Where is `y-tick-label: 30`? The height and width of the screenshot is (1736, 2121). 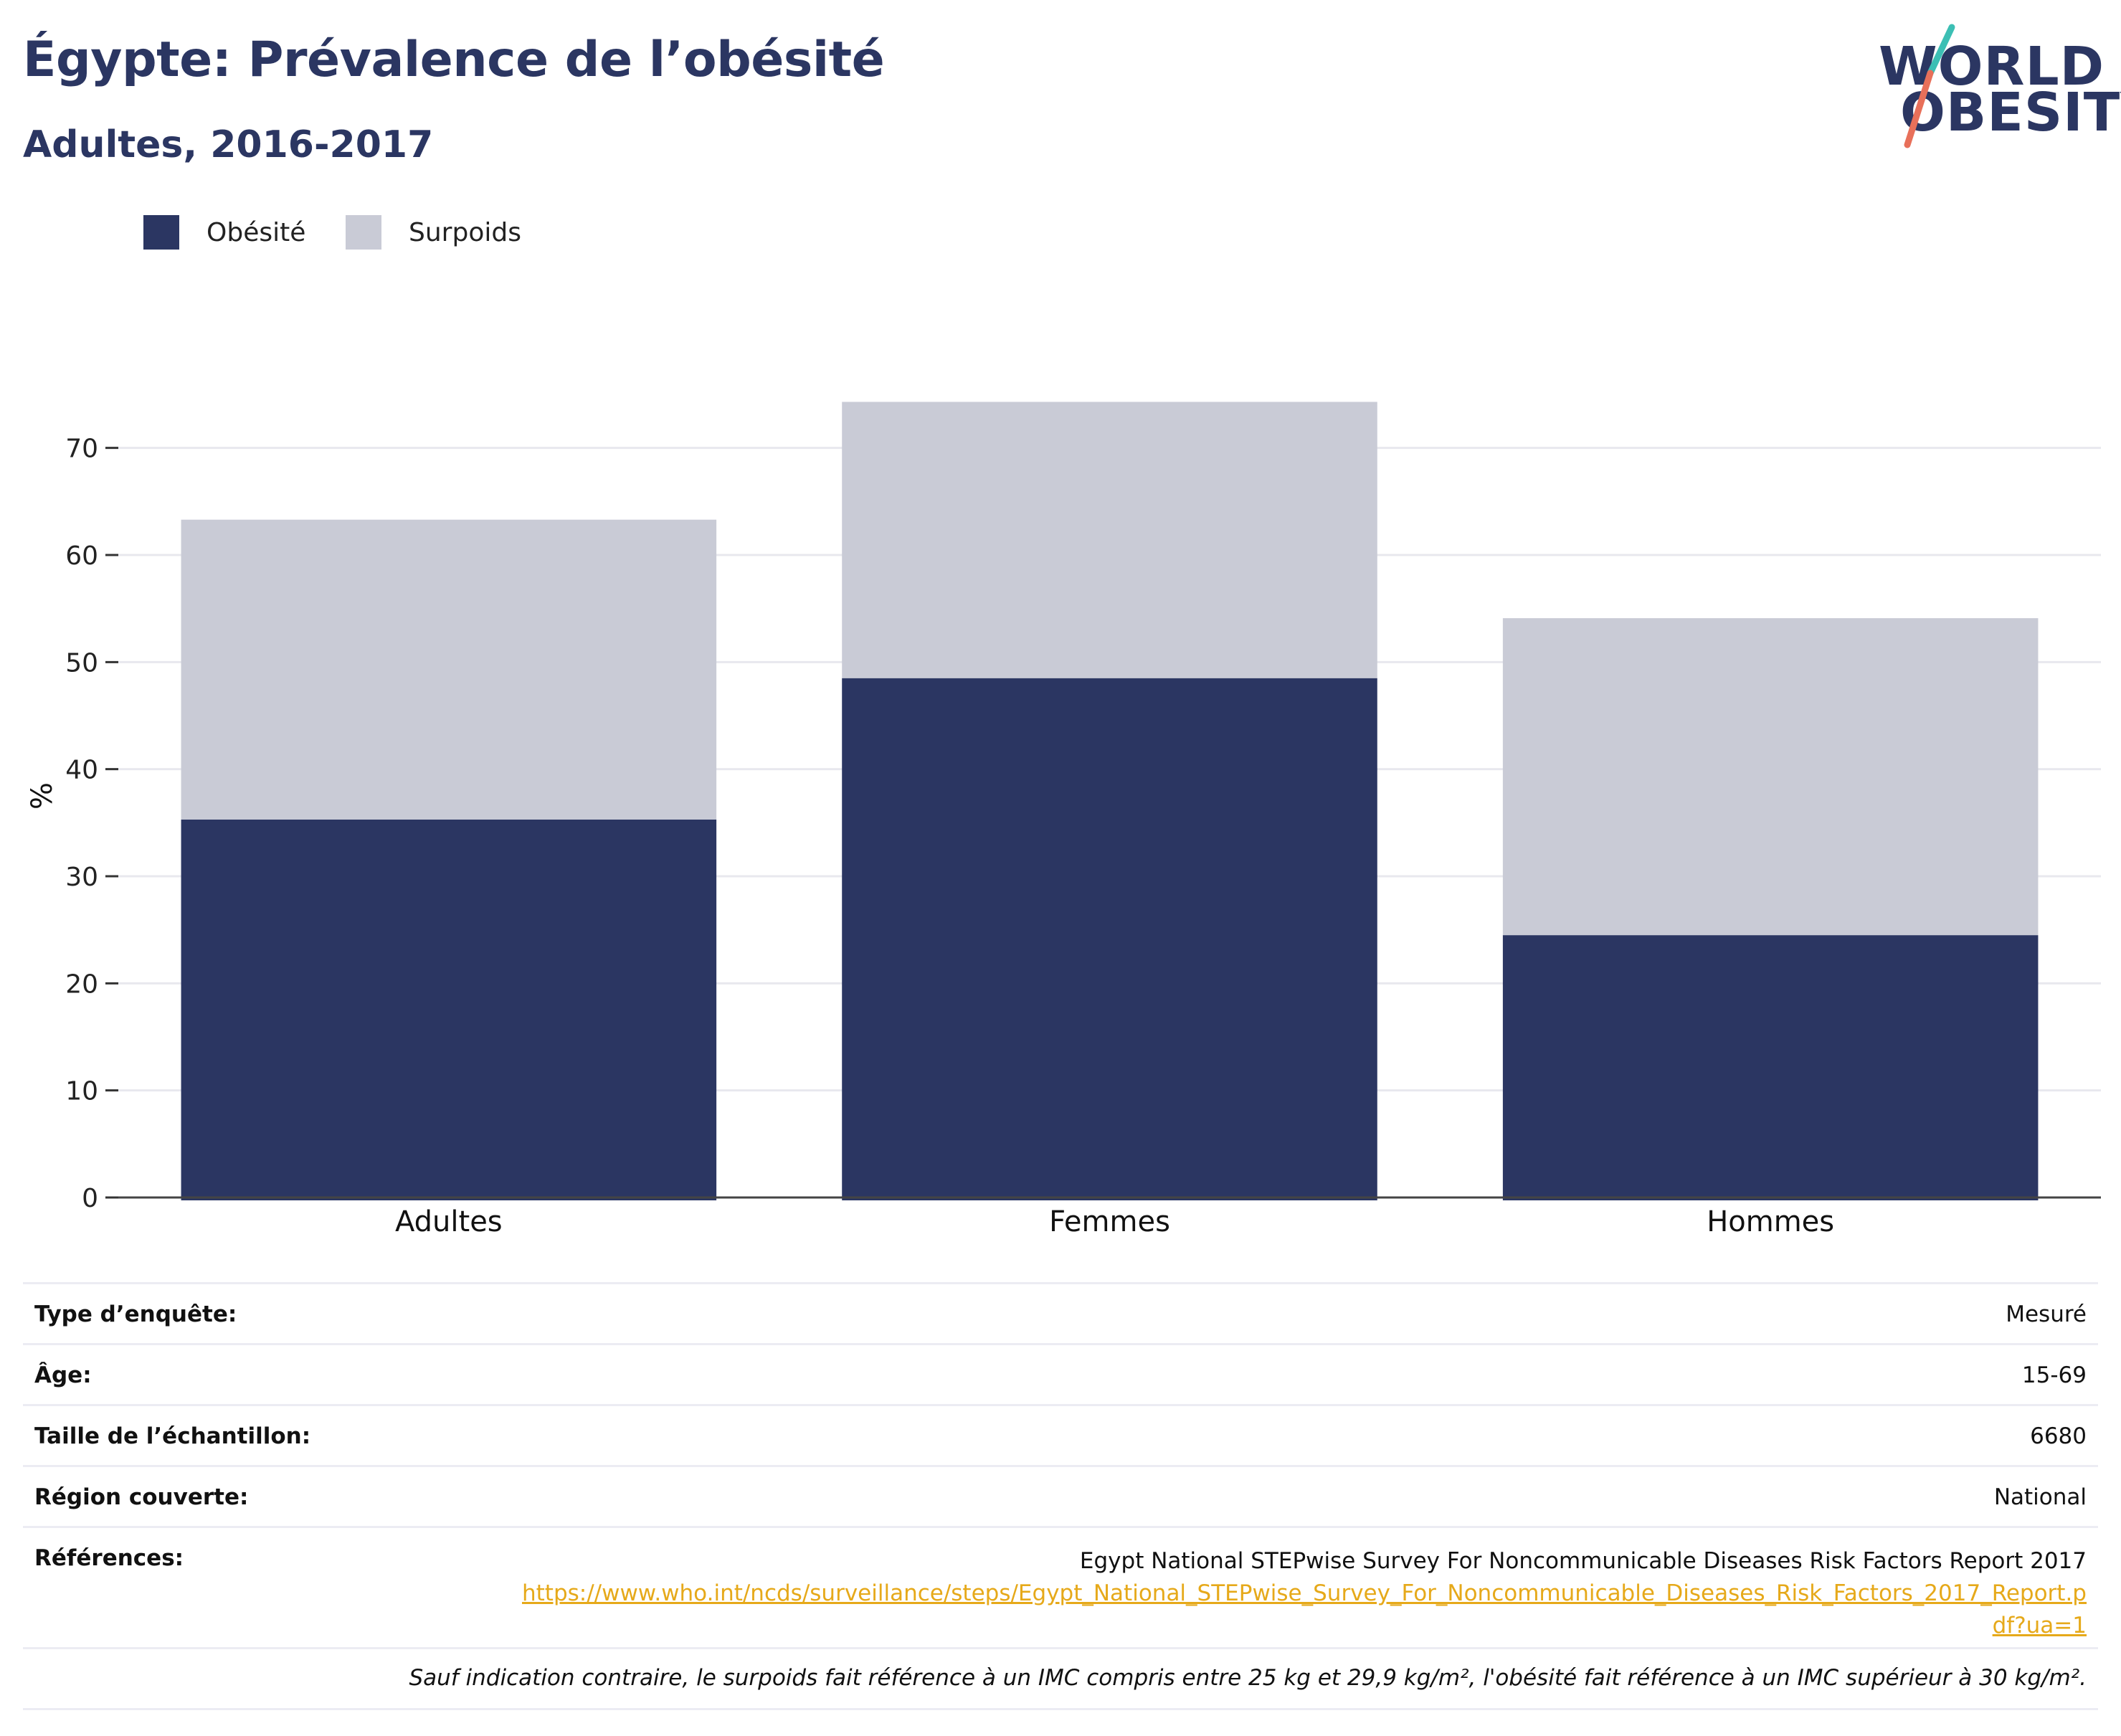 y-tick-label: 30 is located at coordinates (81, 878).